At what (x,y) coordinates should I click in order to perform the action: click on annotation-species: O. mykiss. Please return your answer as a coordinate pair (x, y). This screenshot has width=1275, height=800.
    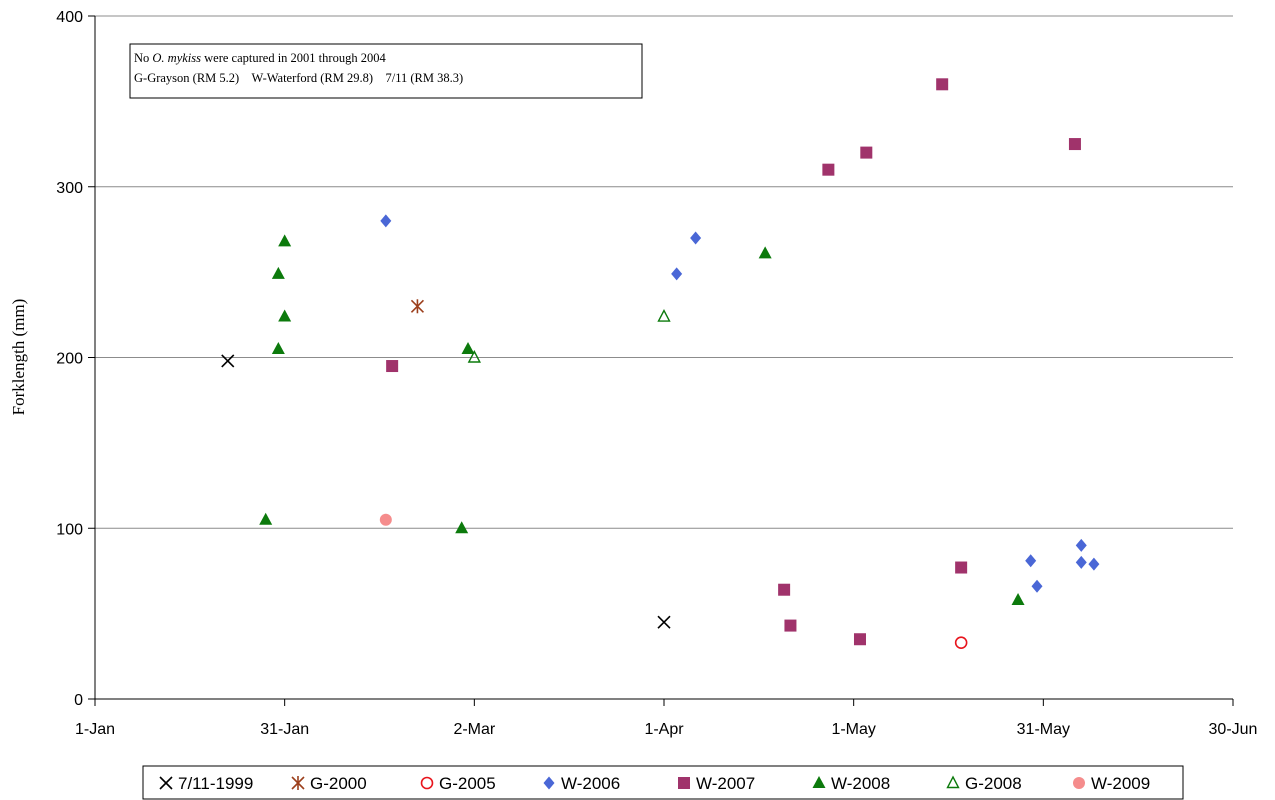
    Looking at the image, I should click on (176, 58).